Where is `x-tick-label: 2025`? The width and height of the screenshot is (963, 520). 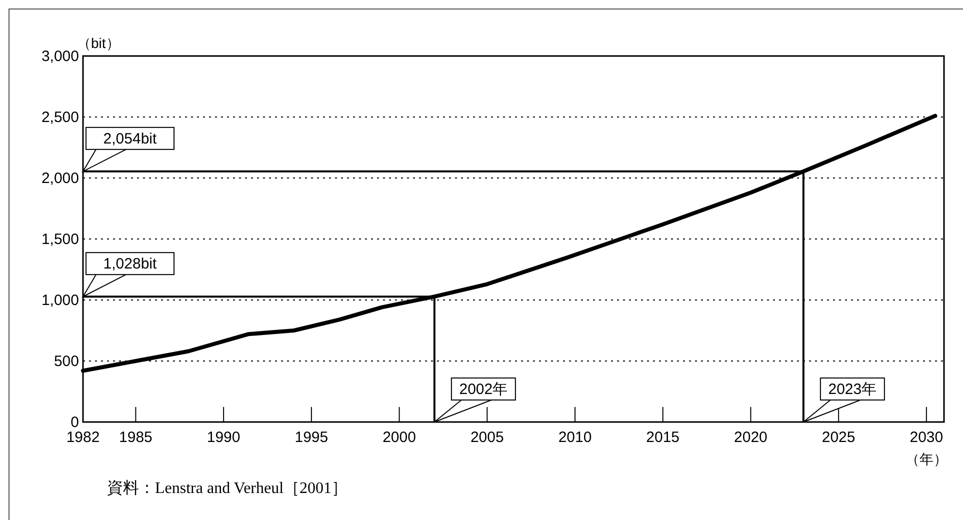 x-tick-label: 2025 is located at coordinates (839, 437).